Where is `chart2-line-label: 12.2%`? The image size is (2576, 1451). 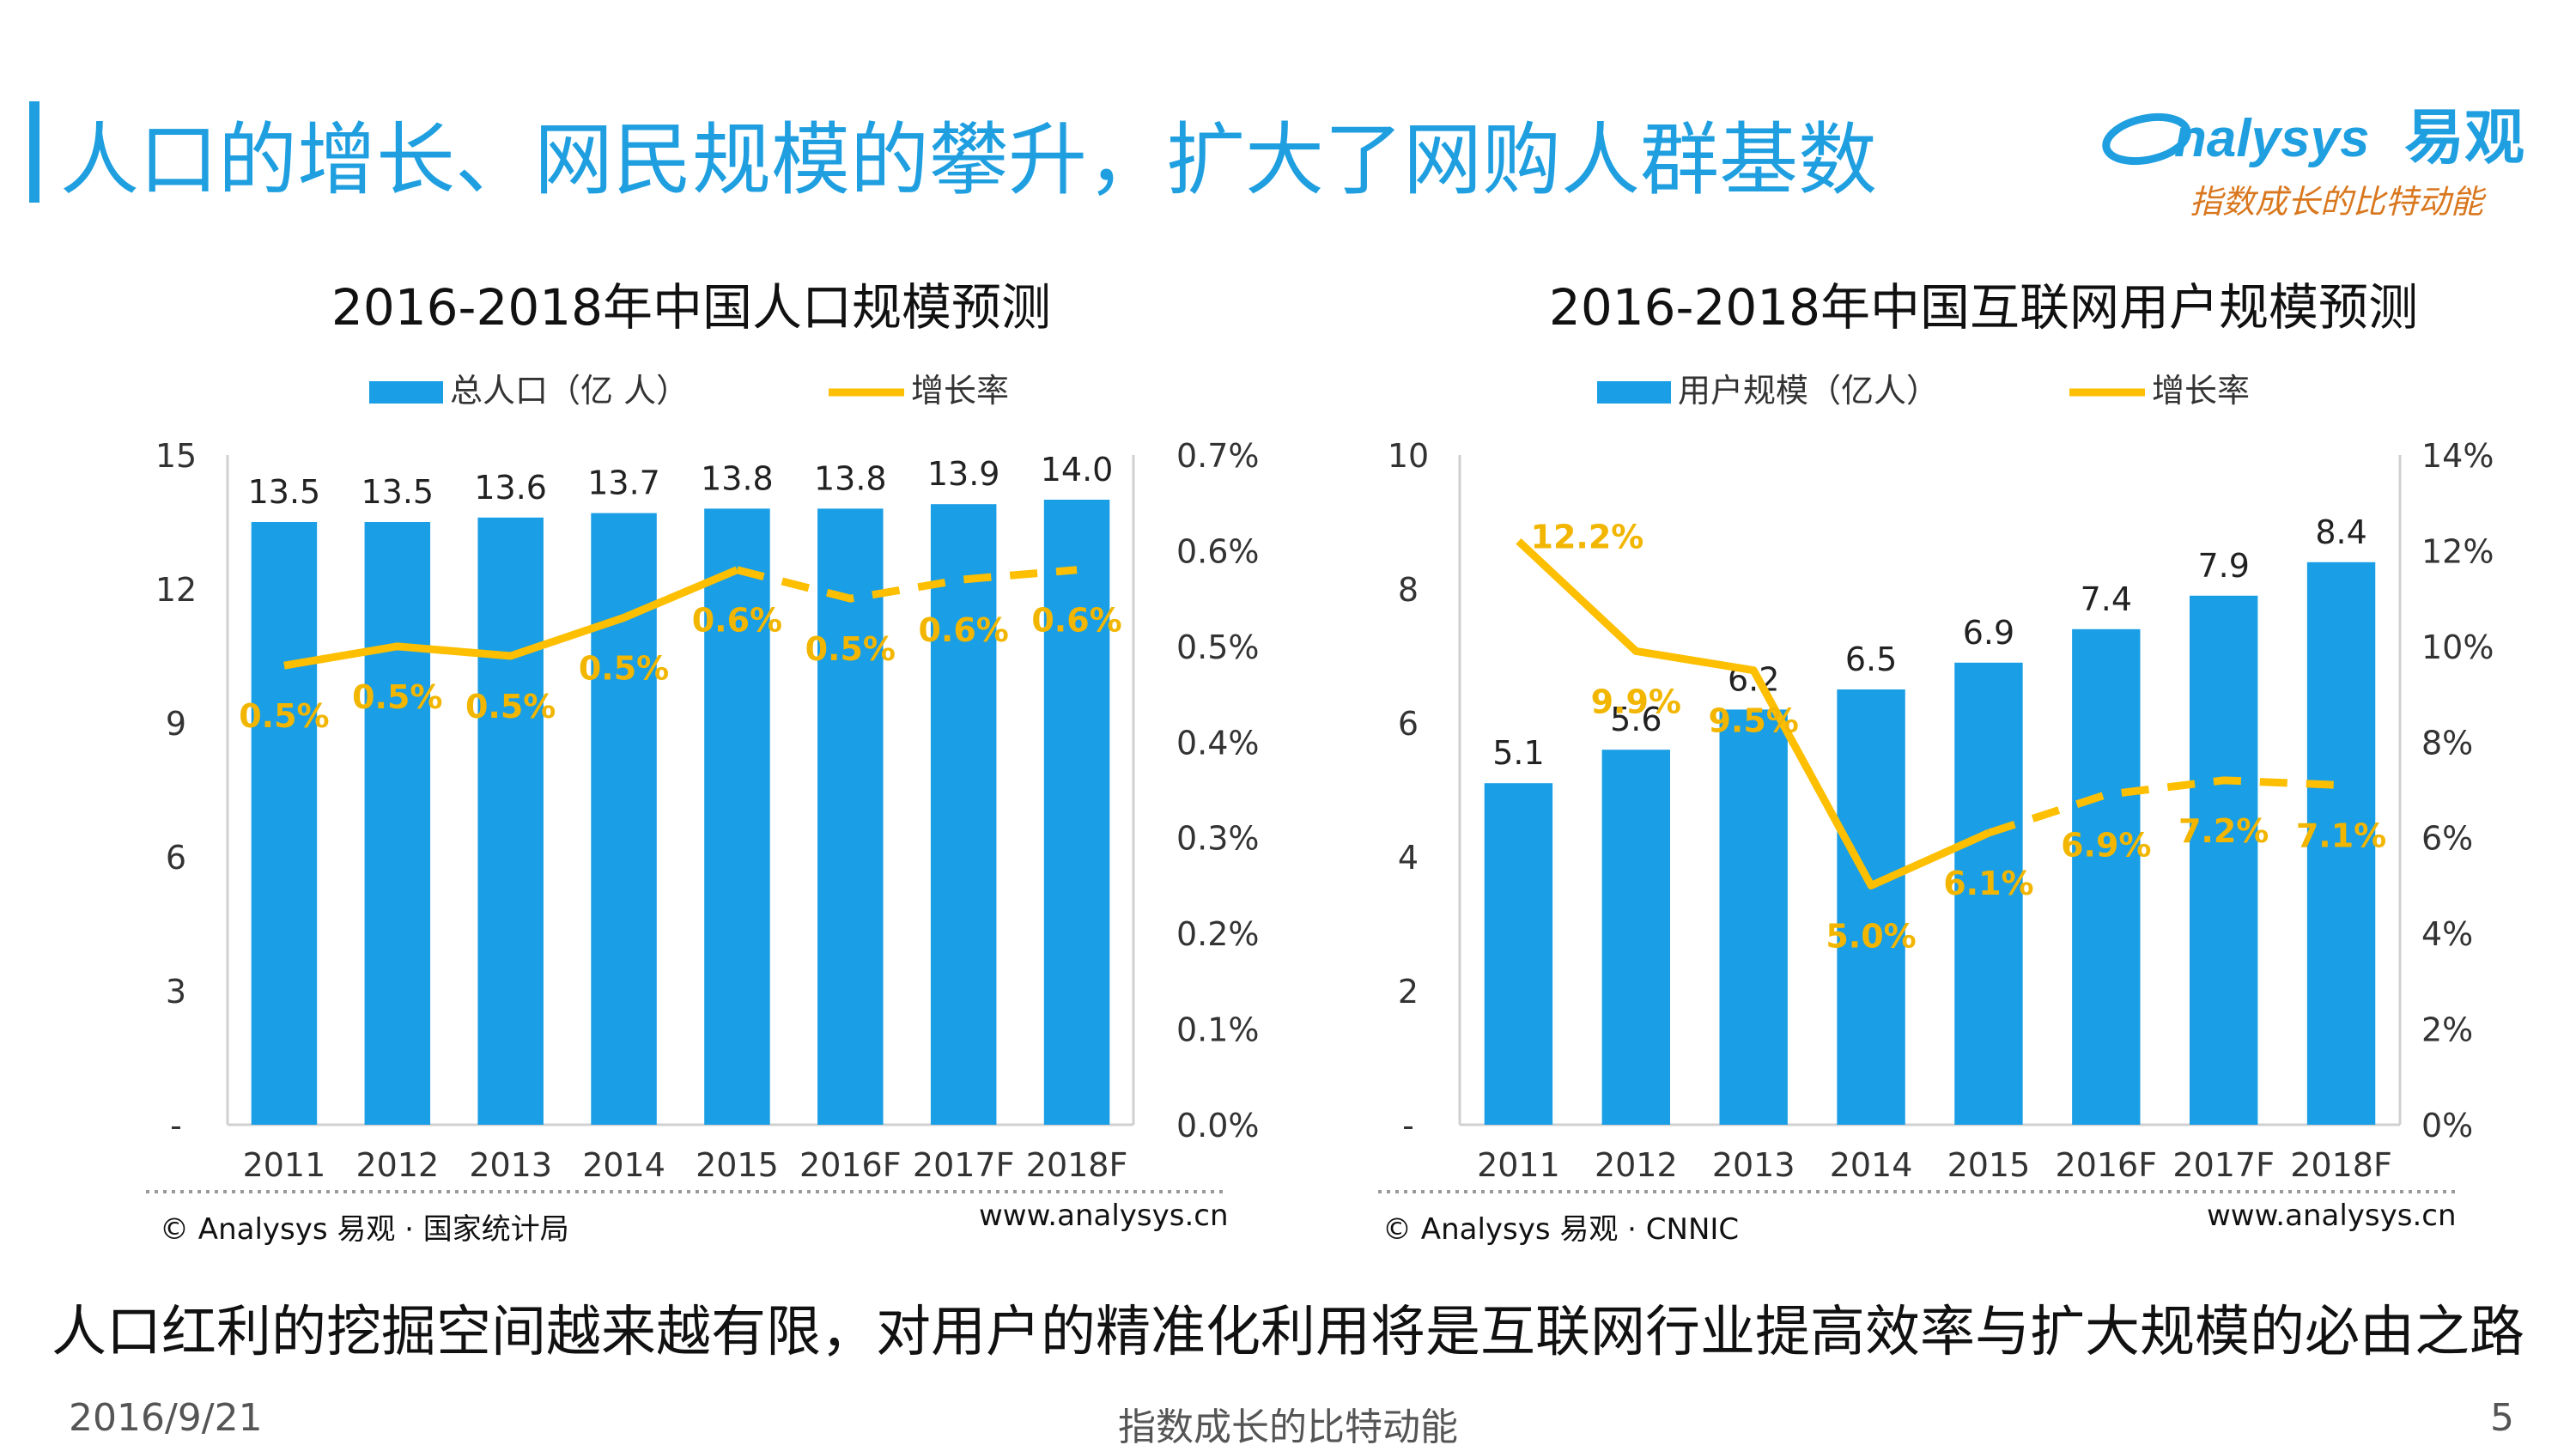 chart2-line-label: 12.2% is located at coordinates (1587, 537).